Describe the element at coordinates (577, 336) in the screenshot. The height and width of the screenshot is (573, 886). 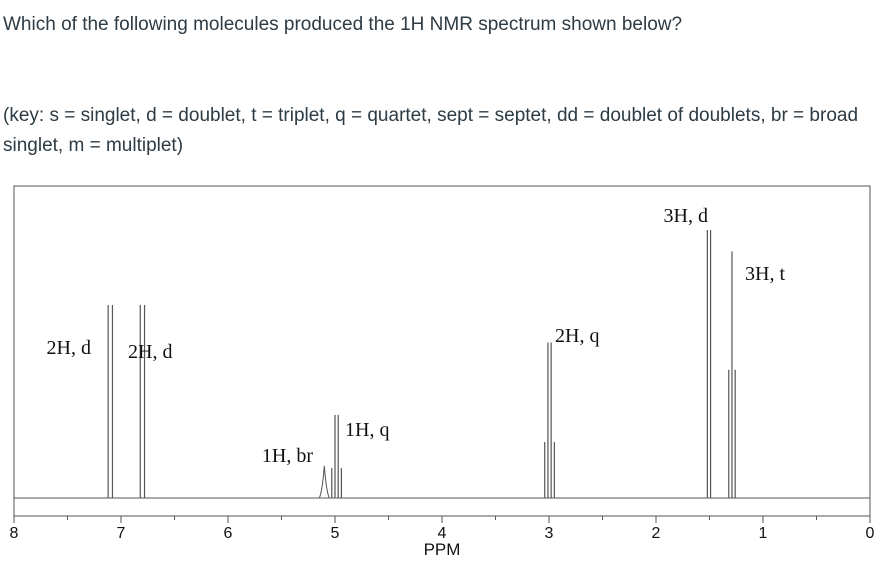
I see `peak-label: 2H, q` at that location.